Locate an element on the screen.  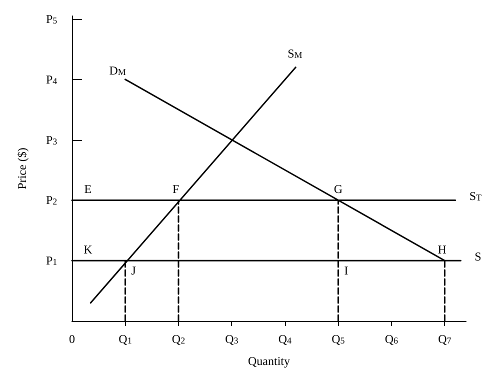
annotation: J is located at coordinates (133, 271).